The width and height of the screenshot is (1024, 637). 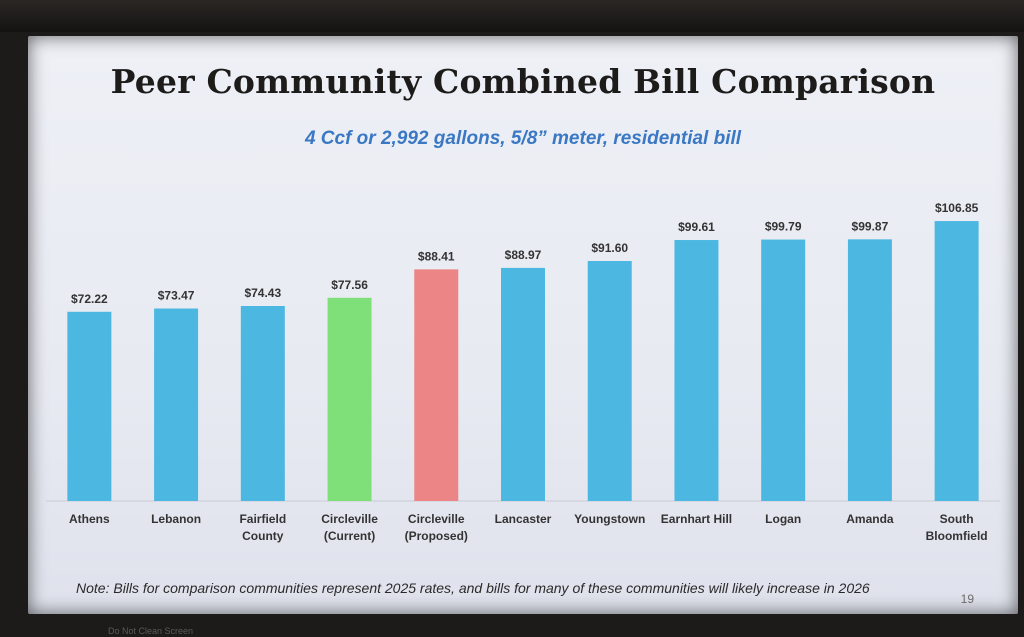 I want to click on data-label: $74.43, so click(x=262, y=293).